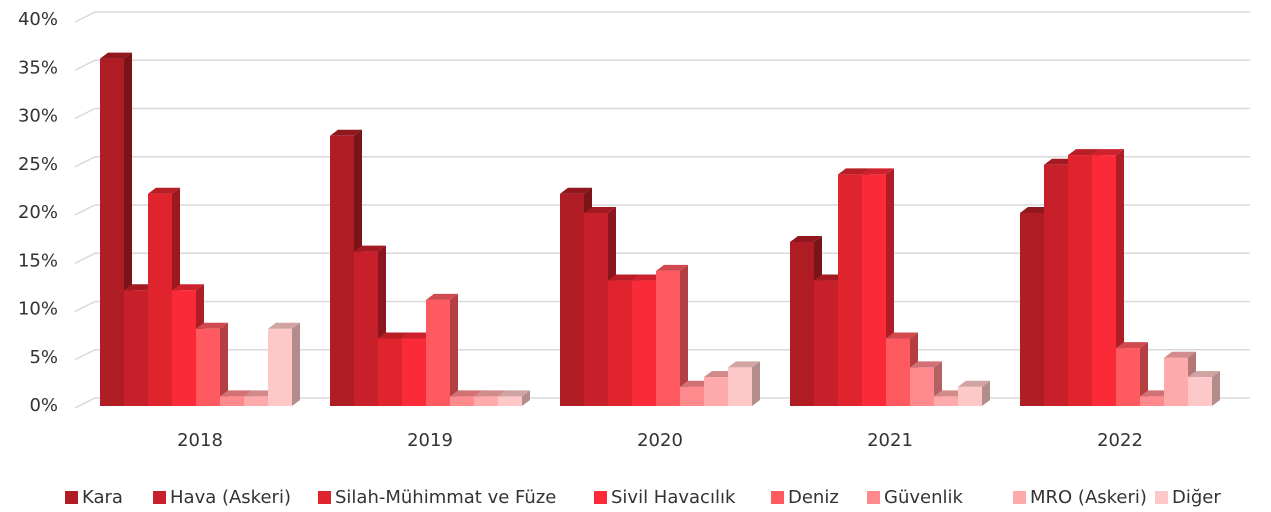 This screenshot has height=512, width=1271. I want to click on y-tick-label: 0%, so click(43, 405).